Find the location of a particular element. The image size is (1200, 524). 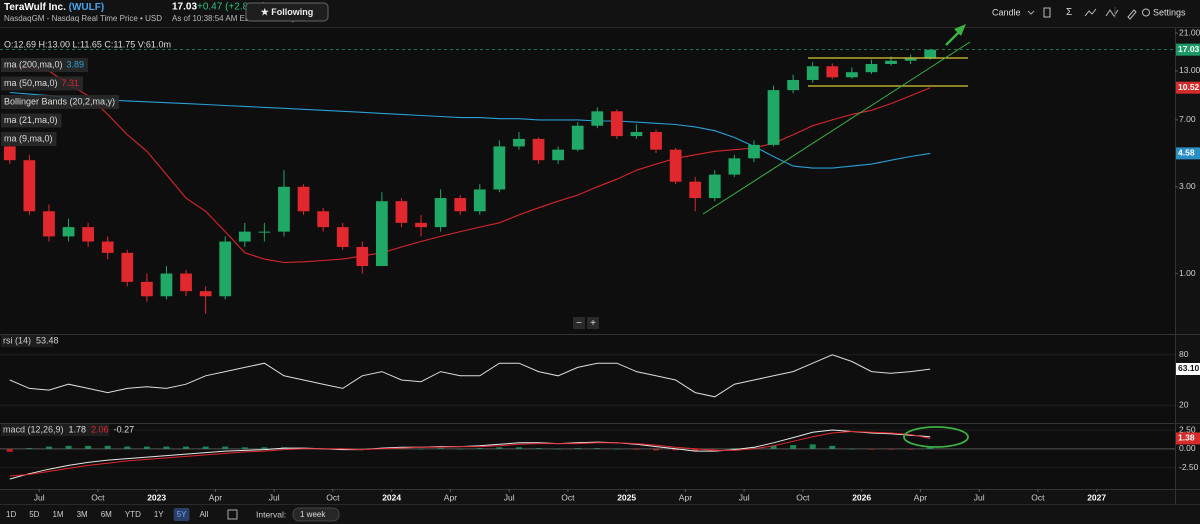

indicator-legend-label: ma (200,ma,0) is located at coordinates (33, 64).